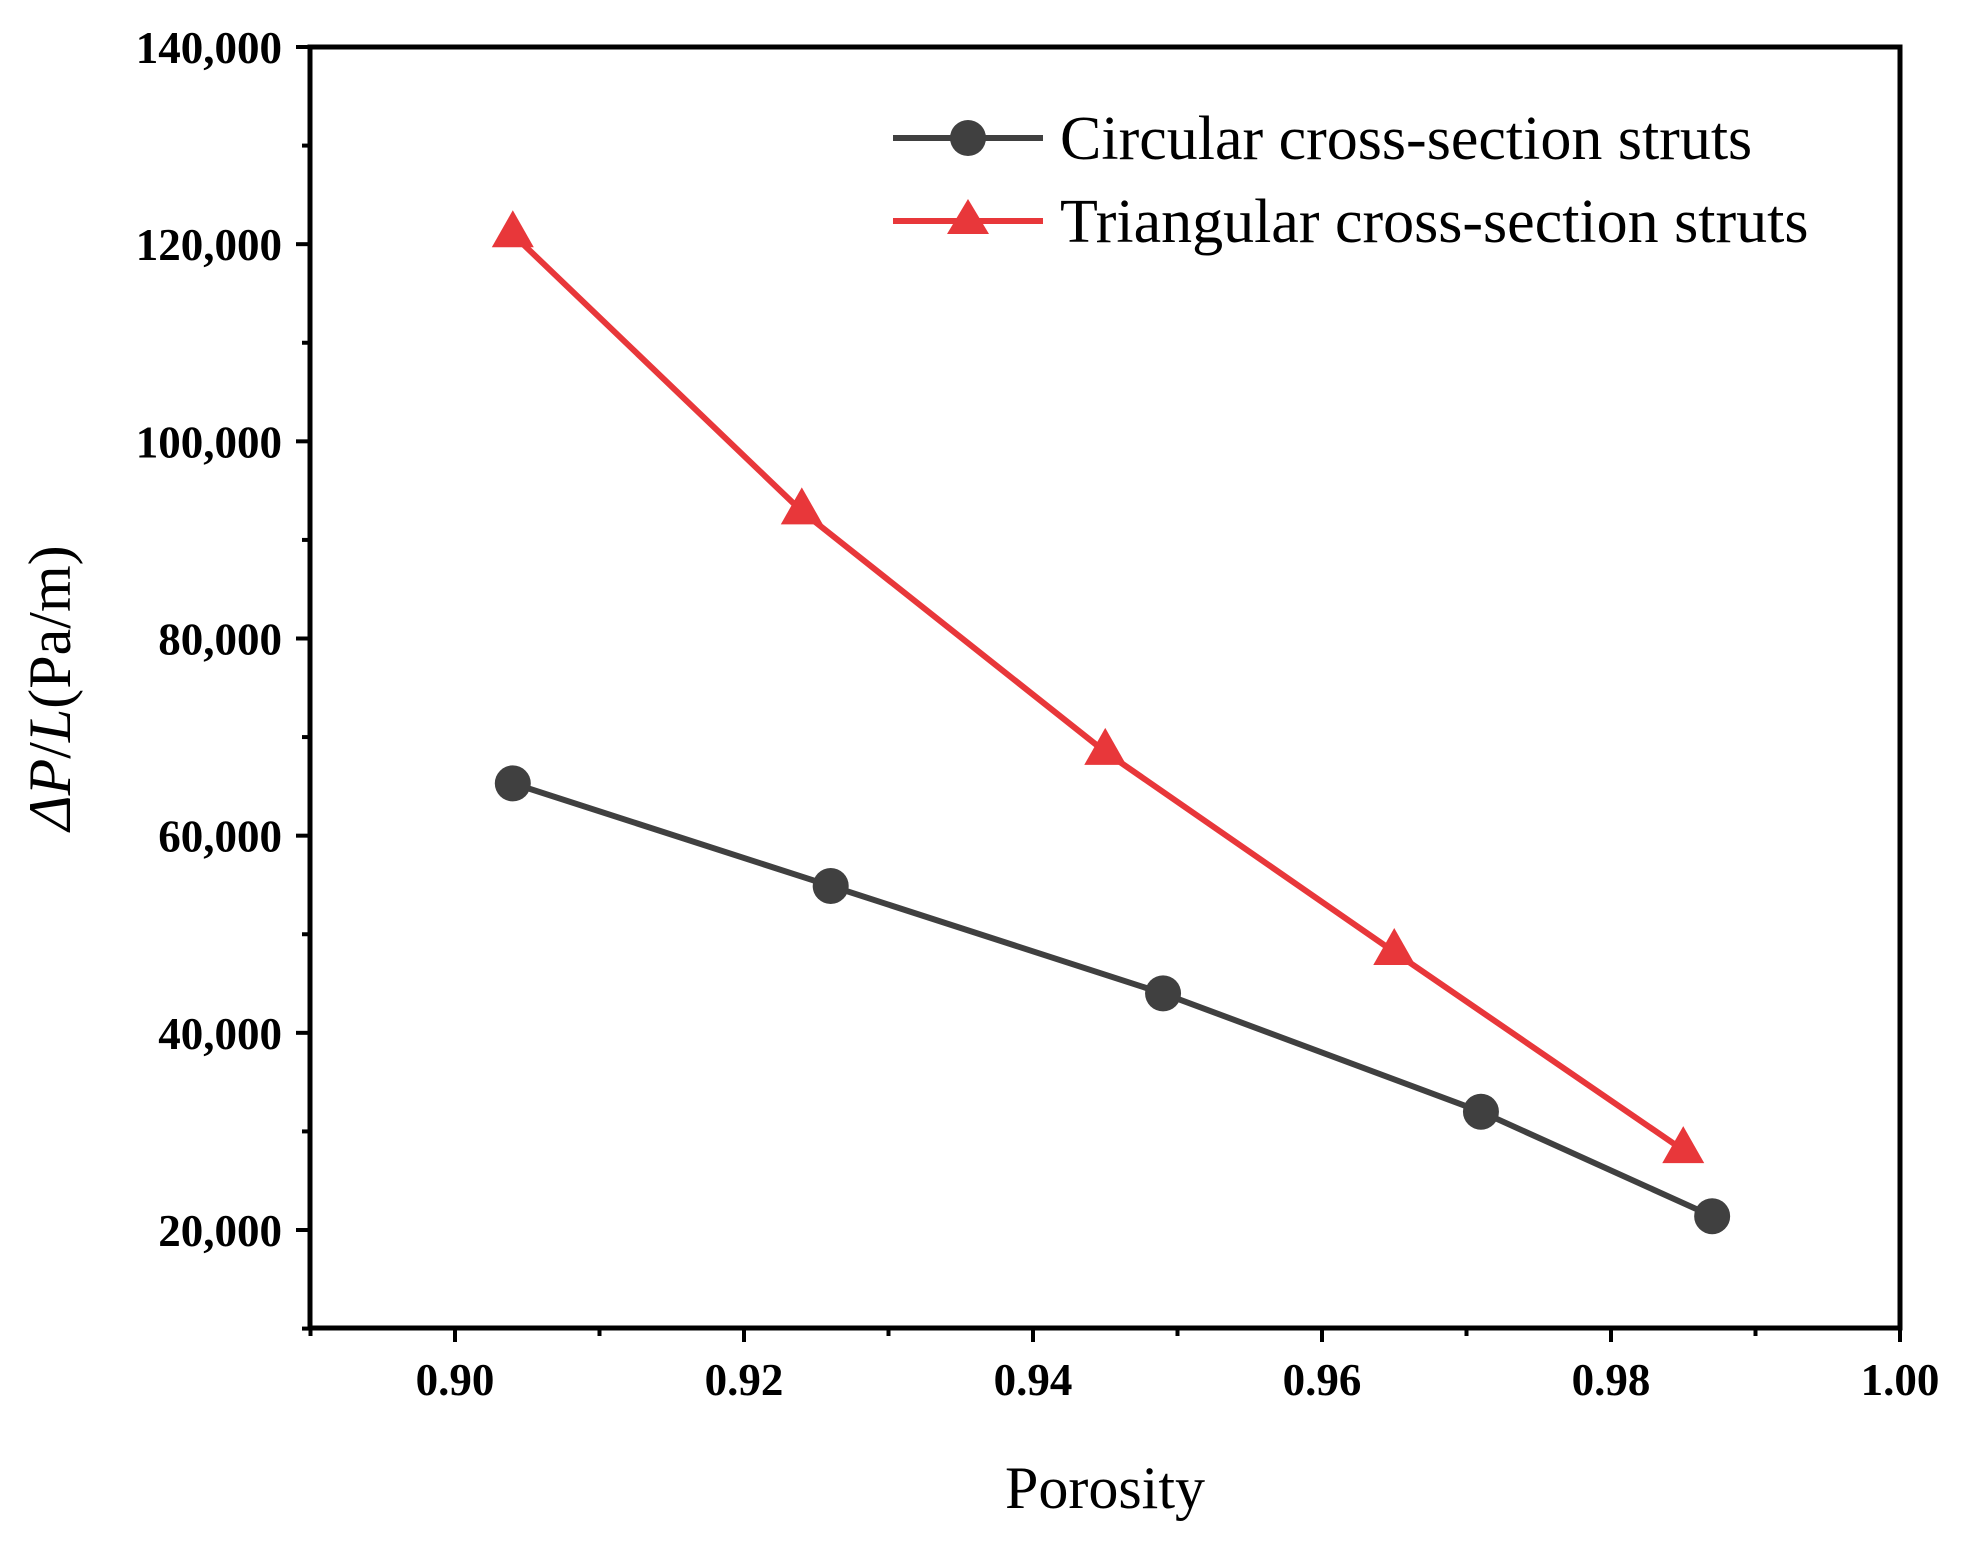 The image size is (1962, 1555). What do you see at coordinates (209, 442) in the screenshot?
I see `y-tick-label: 100,000` at bounding box center [209, 442].